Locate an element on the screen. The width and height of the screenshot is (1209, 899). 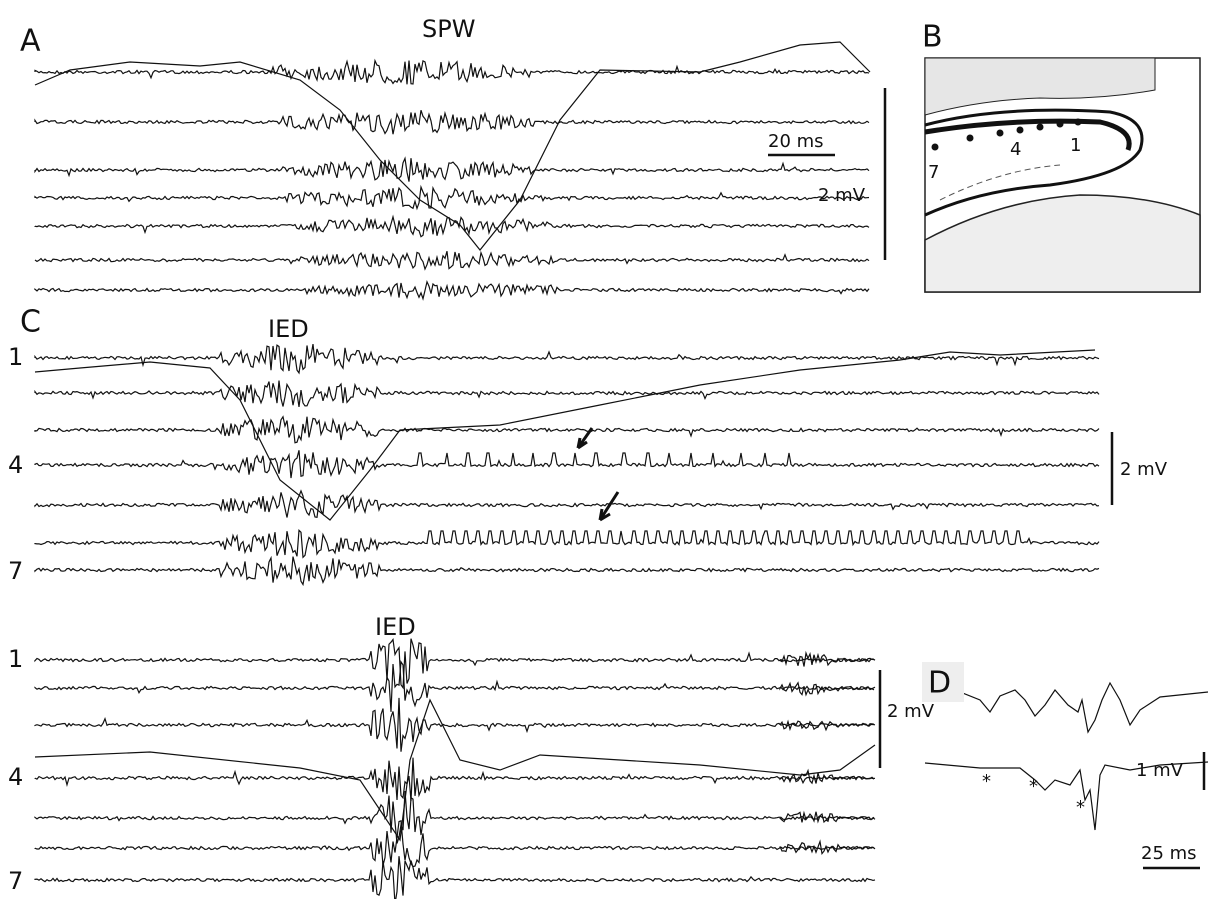
label-background is located at coordinates (943, 682).